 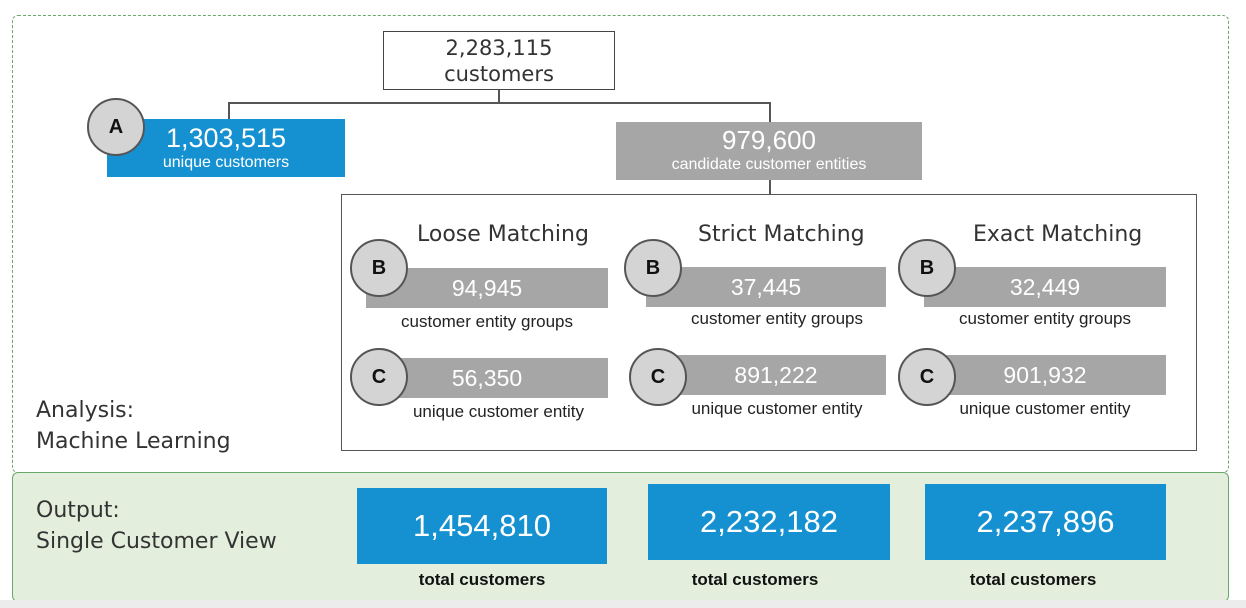 I want to click on strict-total-box: 2,232,182, so click(x=769, y=522).